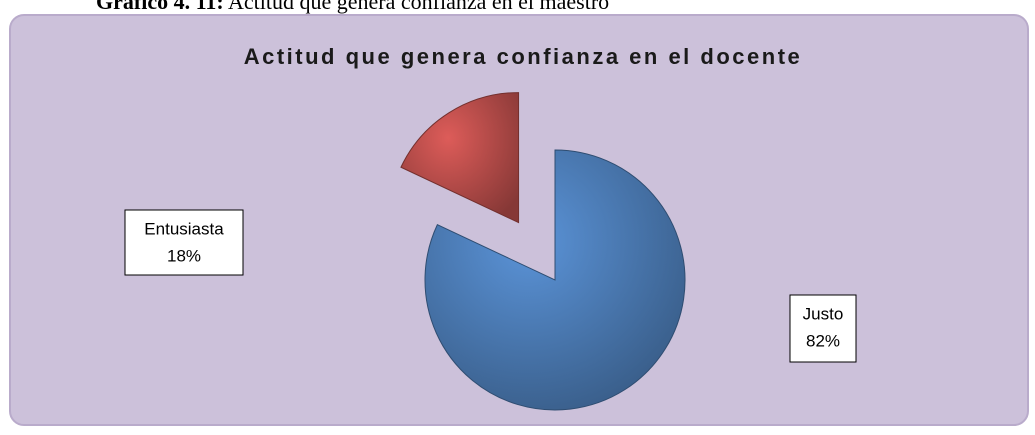 This screenshot has width=1035, height=435. Describe the element at coordinates (184, 228) in the screenshot. I see `category-label: Entusiasta` at that location.